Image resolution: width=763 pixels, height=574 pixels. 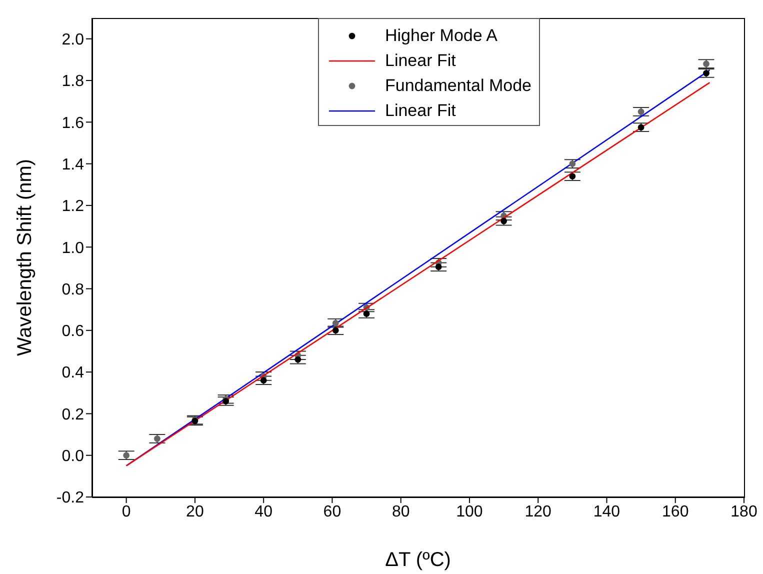 I want to click on x-tick-label: 0, so click(x=126, y=511).